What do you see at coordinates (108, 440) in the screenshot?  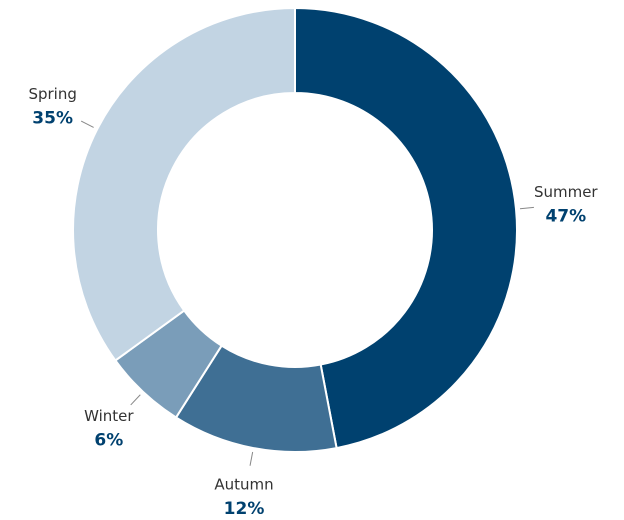 I see `slice-value: 6%` at bounding box center [108, 440].